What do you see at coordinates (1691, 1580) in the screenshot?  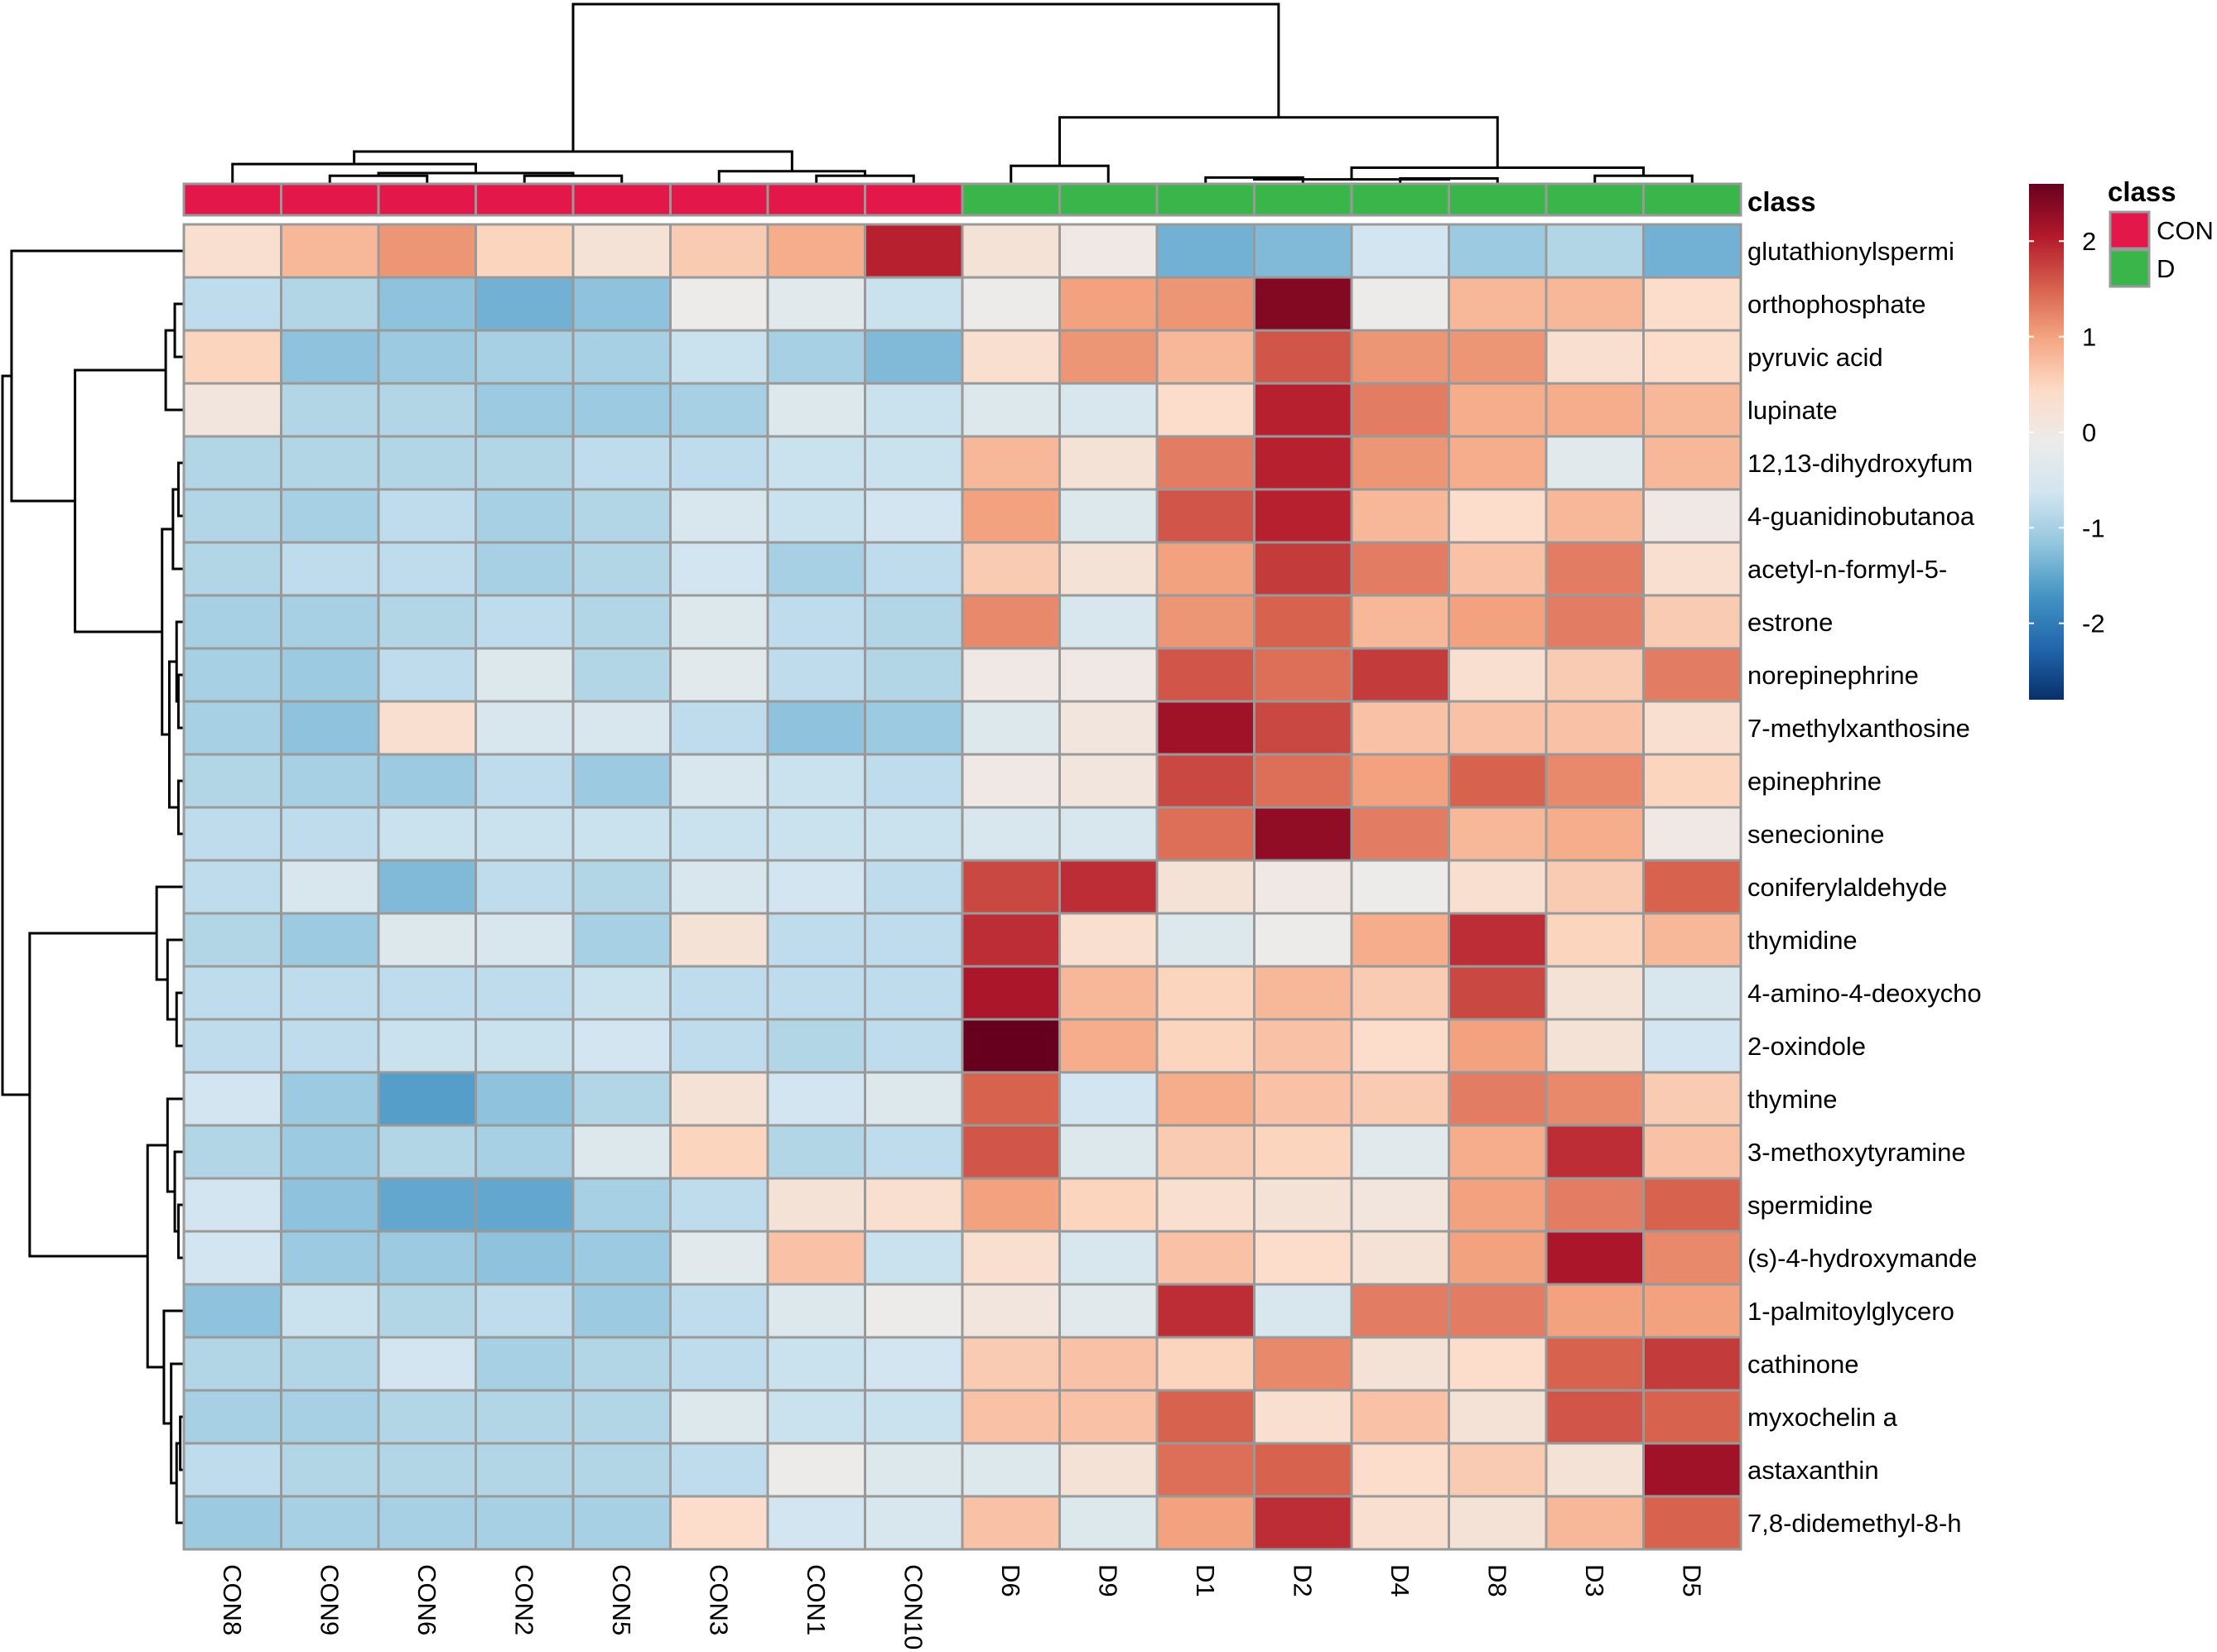 I see `column-label: D5` at bounding box center [1691, 1580].